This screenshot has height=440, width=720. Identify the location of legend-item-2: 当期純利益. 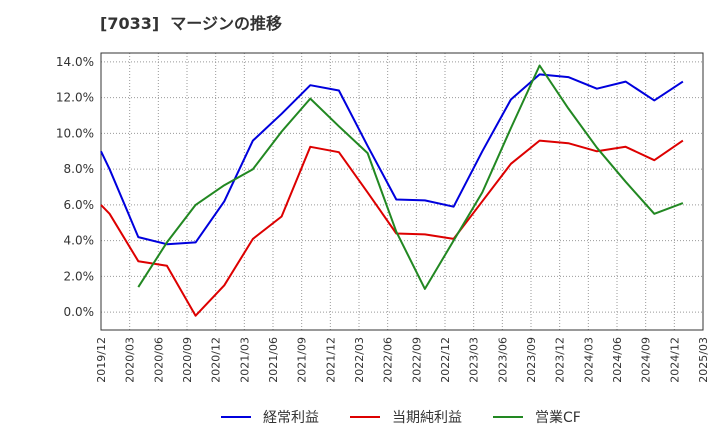
(406, 417).